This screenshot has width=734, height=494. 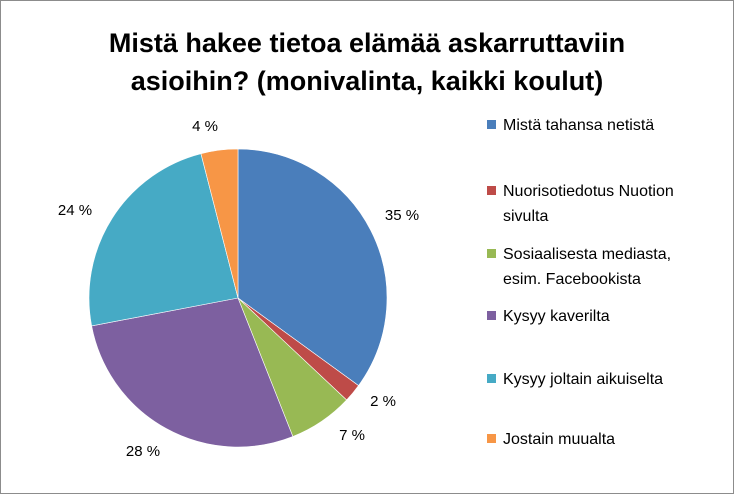 I want to click on legend-label-kaveri: Kysyy kaverilta, so click(x=556, y=316).